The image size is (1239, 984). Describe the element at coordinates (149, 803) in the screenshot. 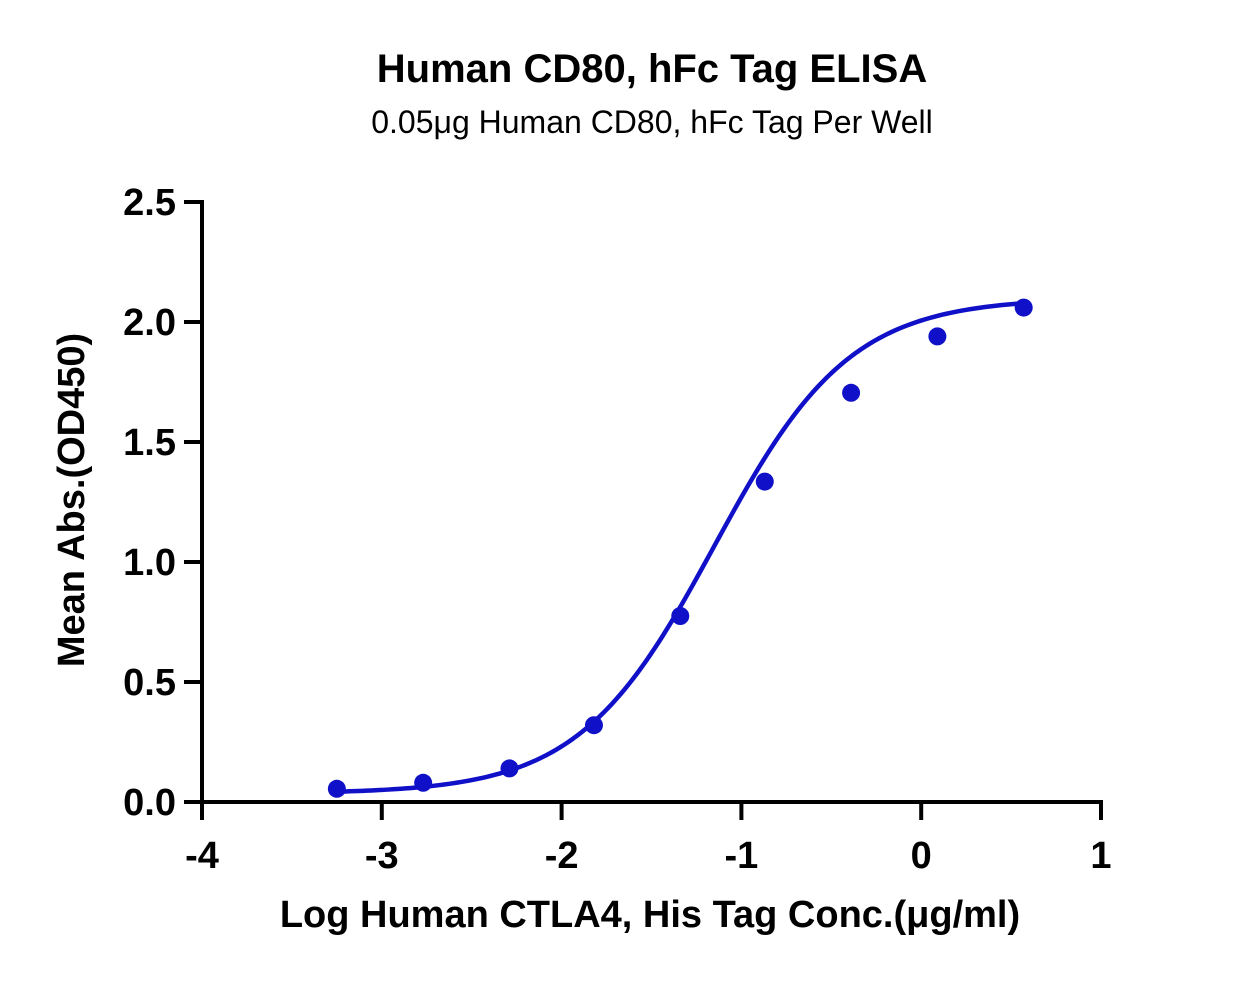

I see `y-tick-label: 0.0` at that location.